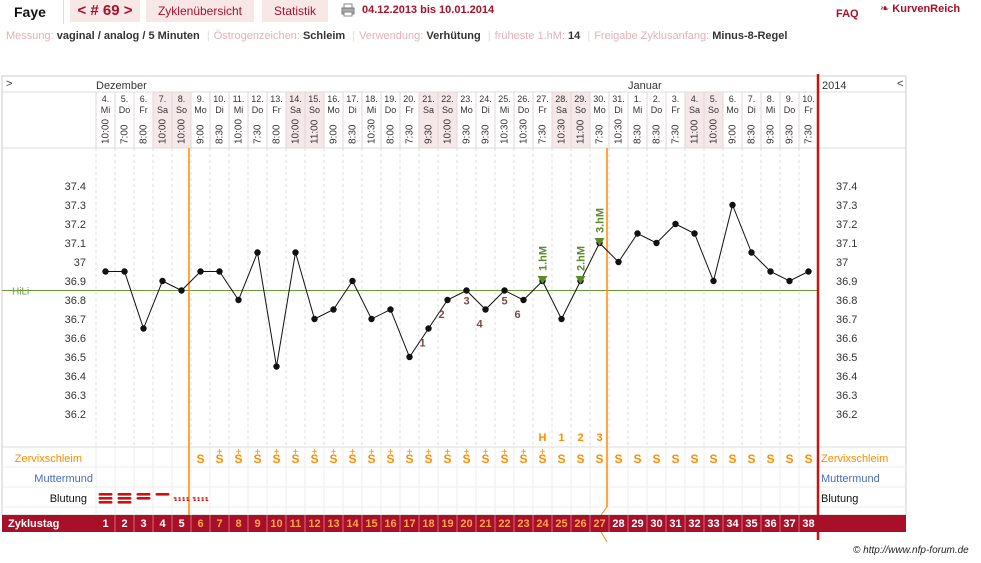 This screenshot has height=563, width=981. Describe the element at coordinates (900, 84) in the screenshot. I see `scroll-right-arrow: <` at that location.